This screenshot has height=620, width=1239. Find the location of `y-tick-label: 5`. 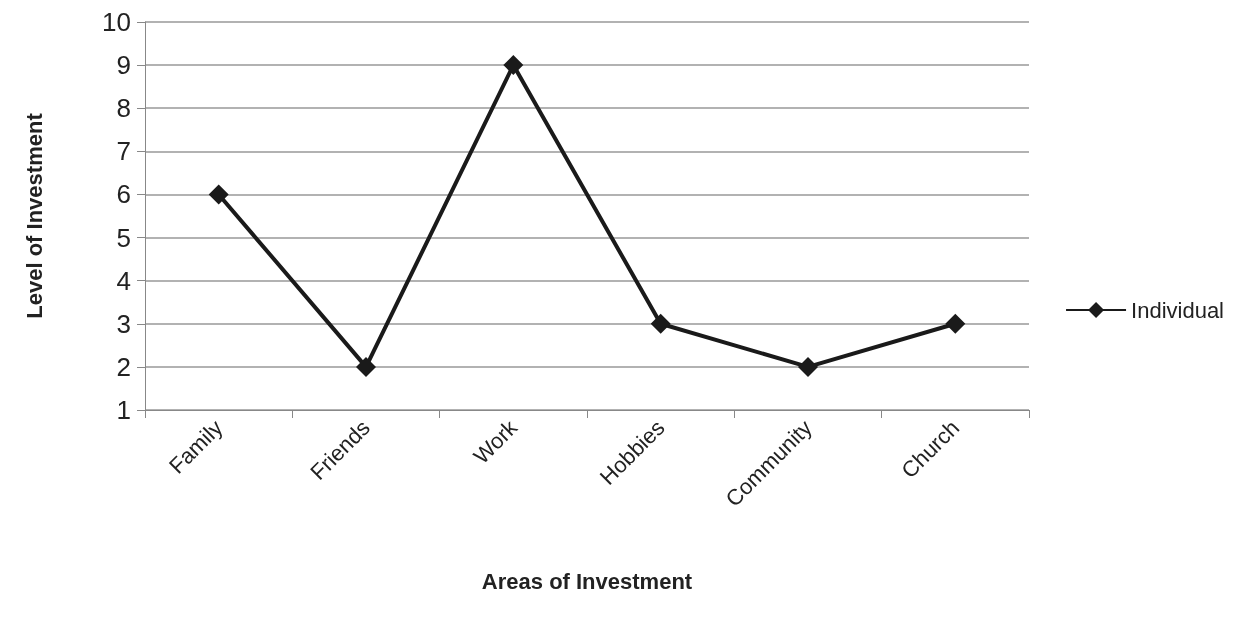

y-tick-label: 5 is located at coordinates (123, 237).